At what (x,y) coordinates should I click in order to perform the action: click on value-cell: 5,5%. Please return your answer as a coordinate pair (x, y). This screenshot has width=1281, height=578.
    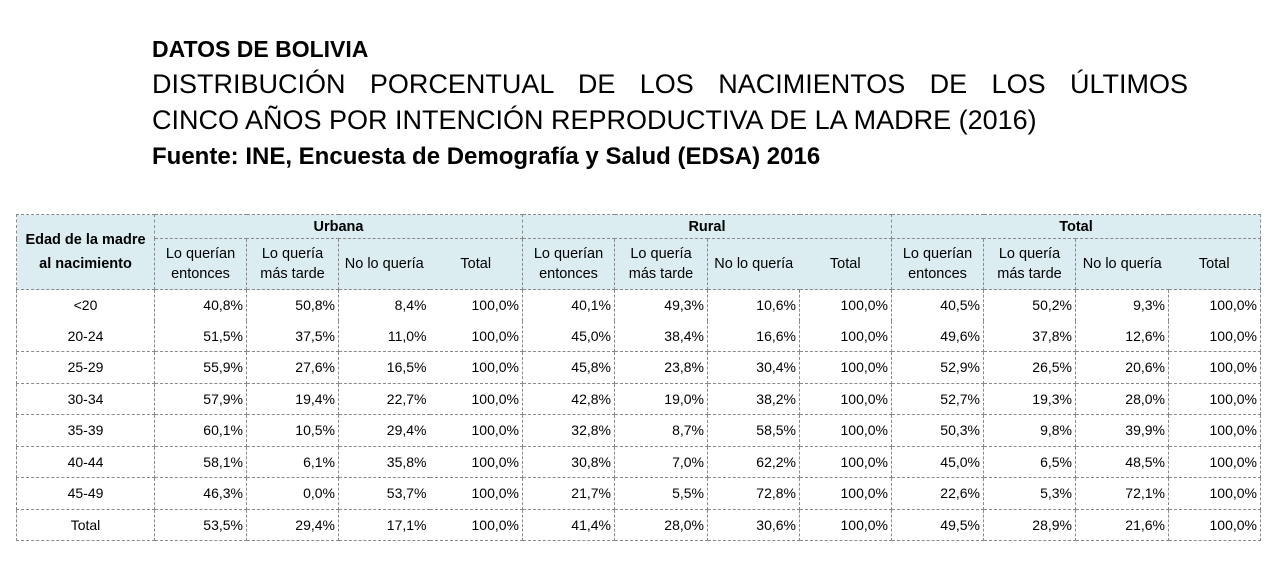
    Looking at the image, I should click on (661, 493).